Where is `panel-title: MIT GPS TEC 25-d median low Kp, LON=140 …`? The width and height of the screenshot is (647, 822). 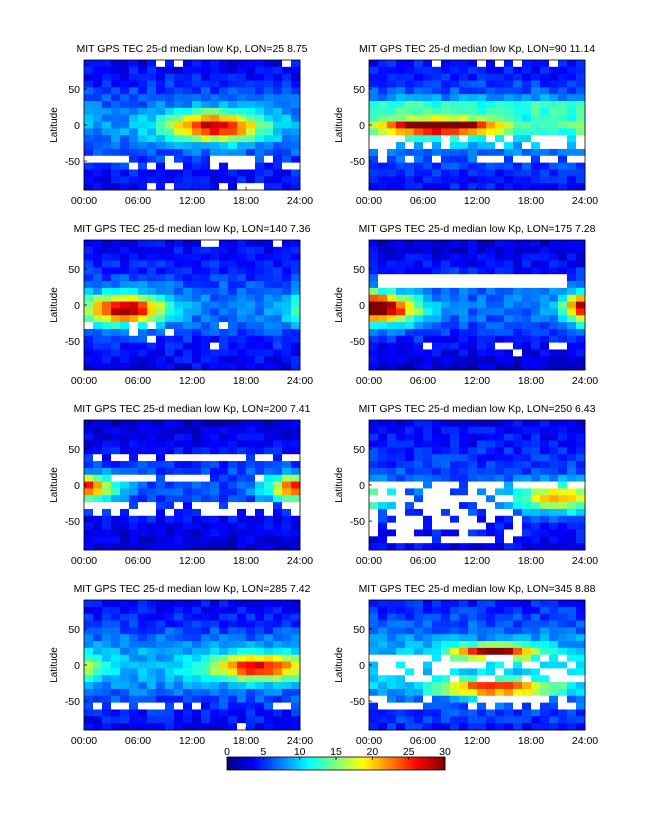
panel-title: MIT GPS TEC 25-d median low Kp, LON=140 … is located at coordinates (192, 229).